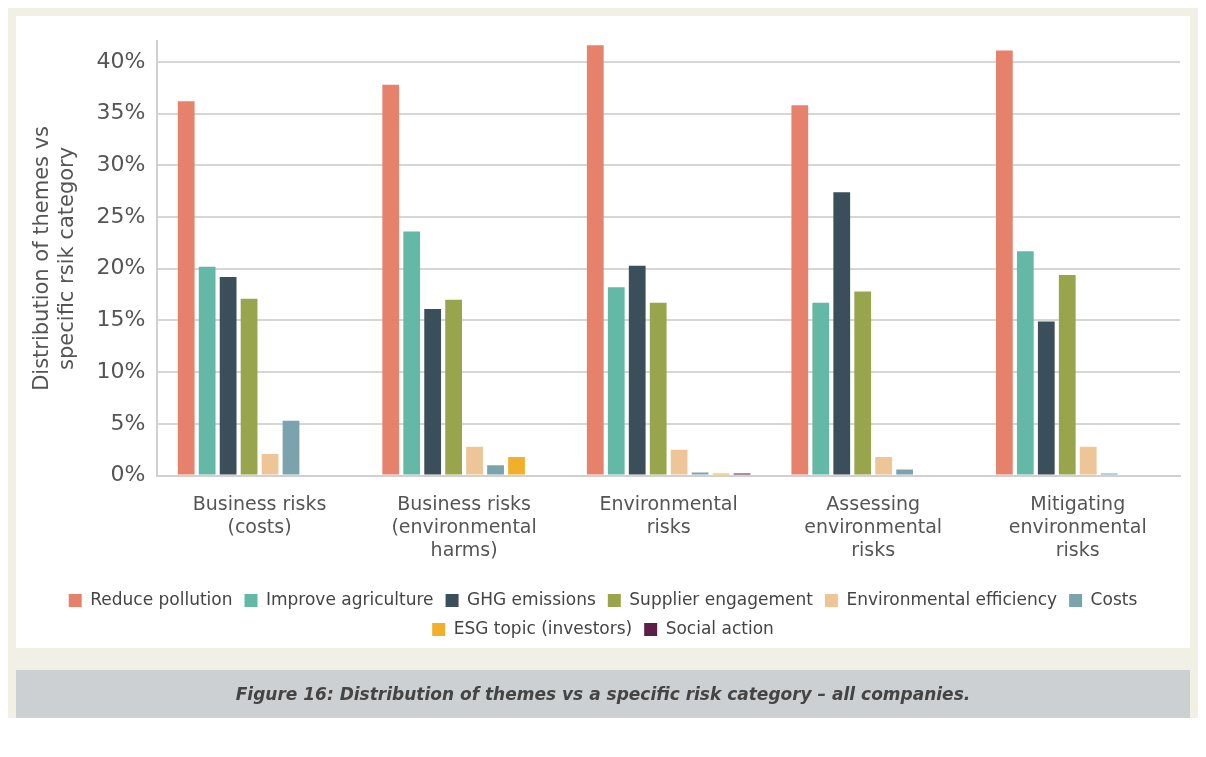  What do you see at coordinates (121, 60) in the screenshot?
I see `y-tick-label: 40%` at bounding box center [121, 60].